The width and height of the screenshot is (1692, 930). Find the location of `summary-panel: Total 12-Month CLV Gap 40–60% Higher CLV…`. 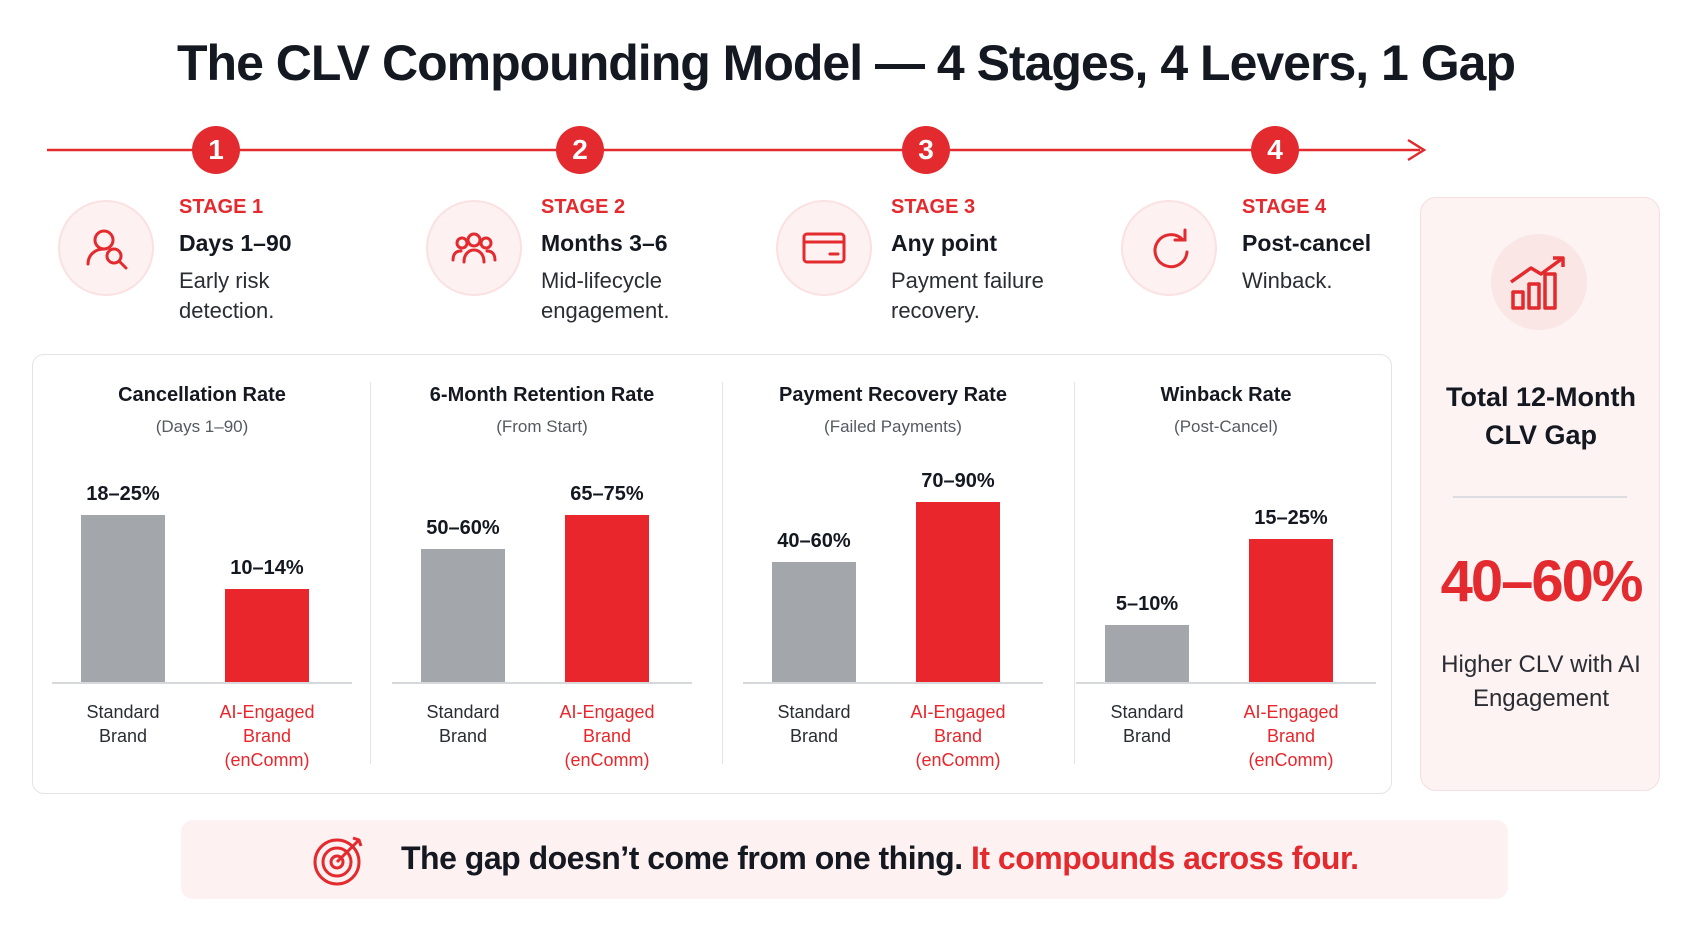

summary-panel: Total 12-Month CLV Gap 40–60% Higher CLV… is located at coordinates (1540, 494).